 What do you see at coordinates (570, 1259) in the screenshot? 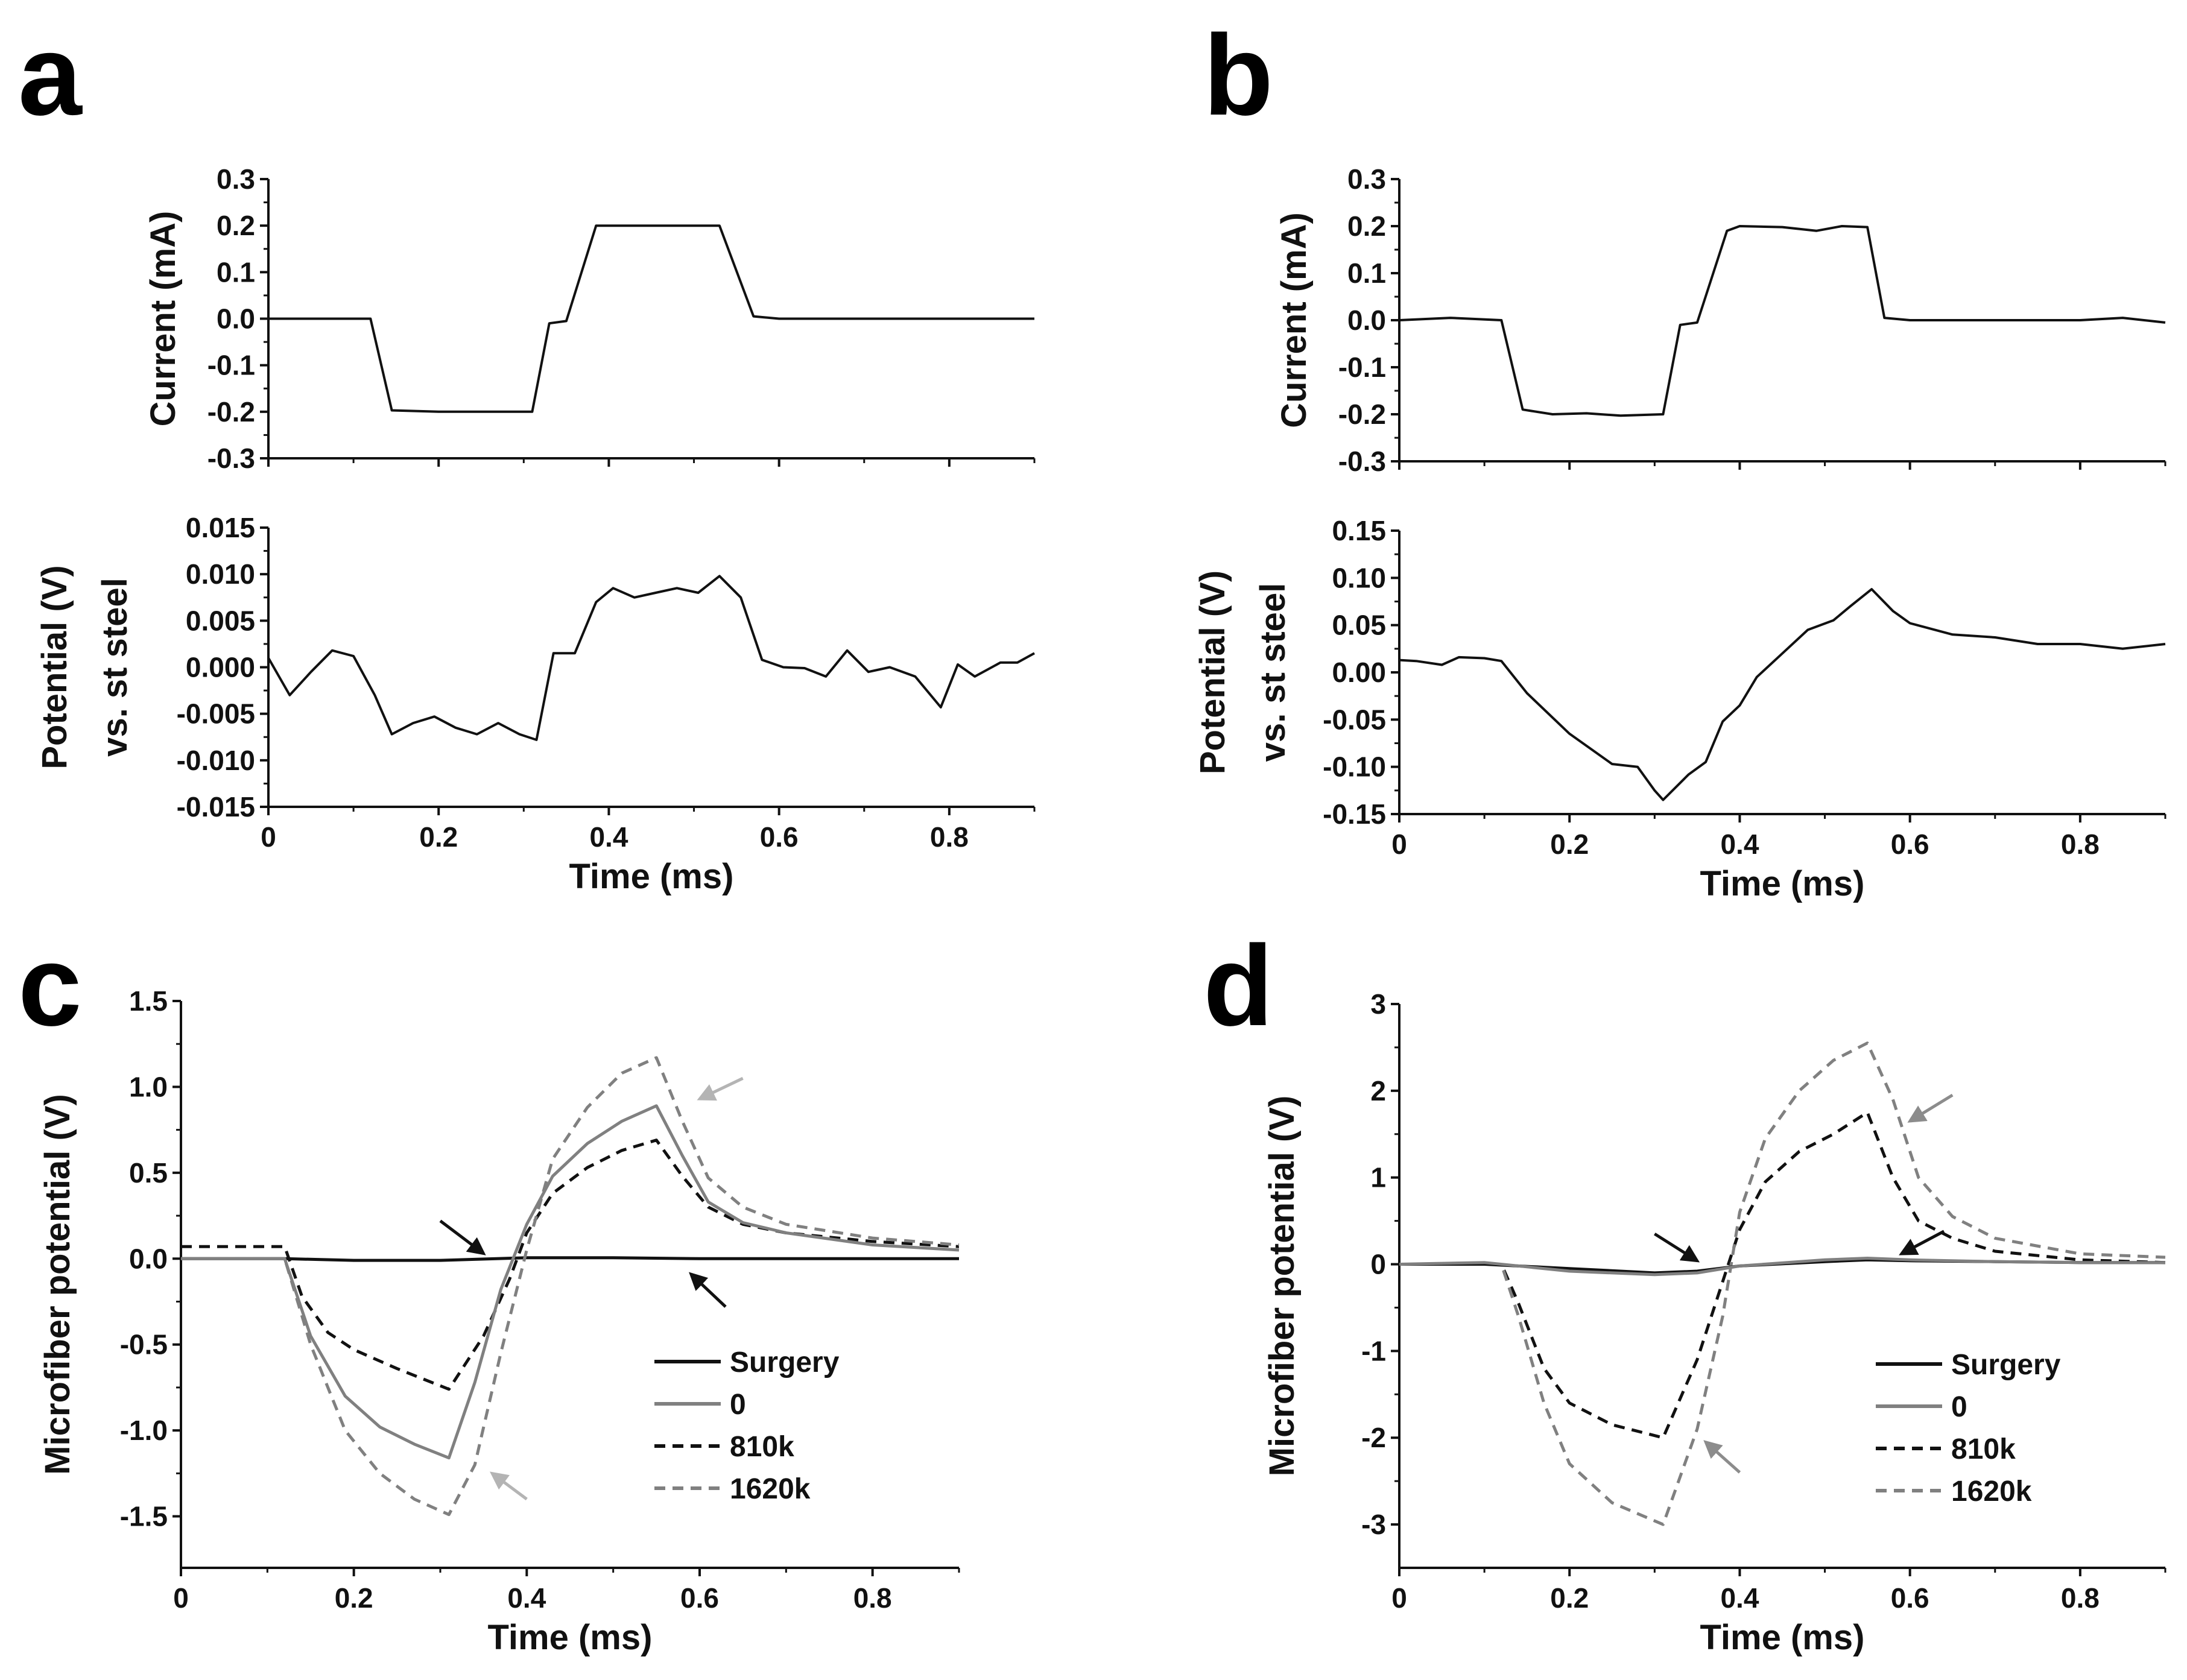
I see `series-line-surgery` at bounding box center [570, 1259].